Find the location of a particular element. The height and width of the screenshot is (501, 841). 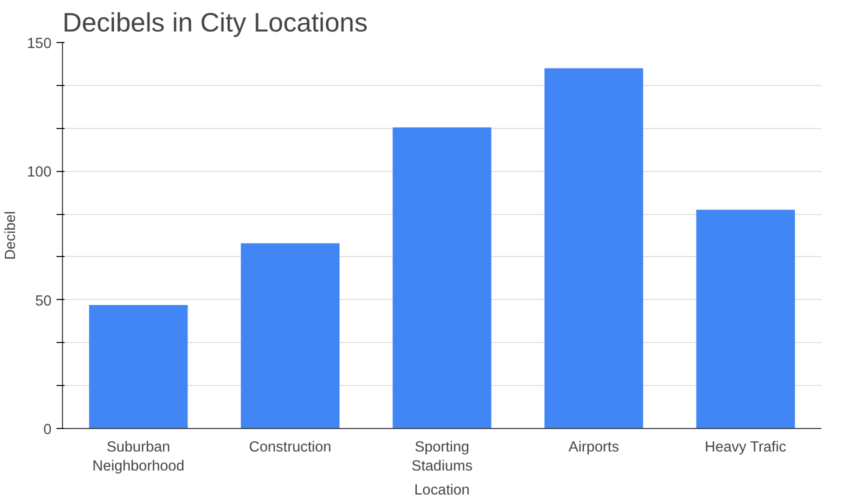

x-tick-label: Airports is located at coordinates (594, 448).